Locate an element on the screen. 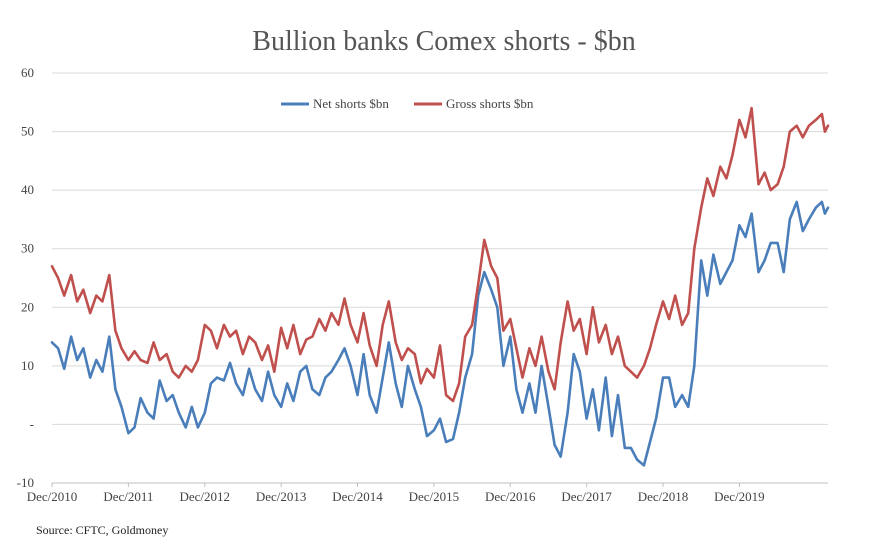 This screenshot has width=888, height=555. x-tick-label: Dec/2017 is located at coordinates (586, 496).